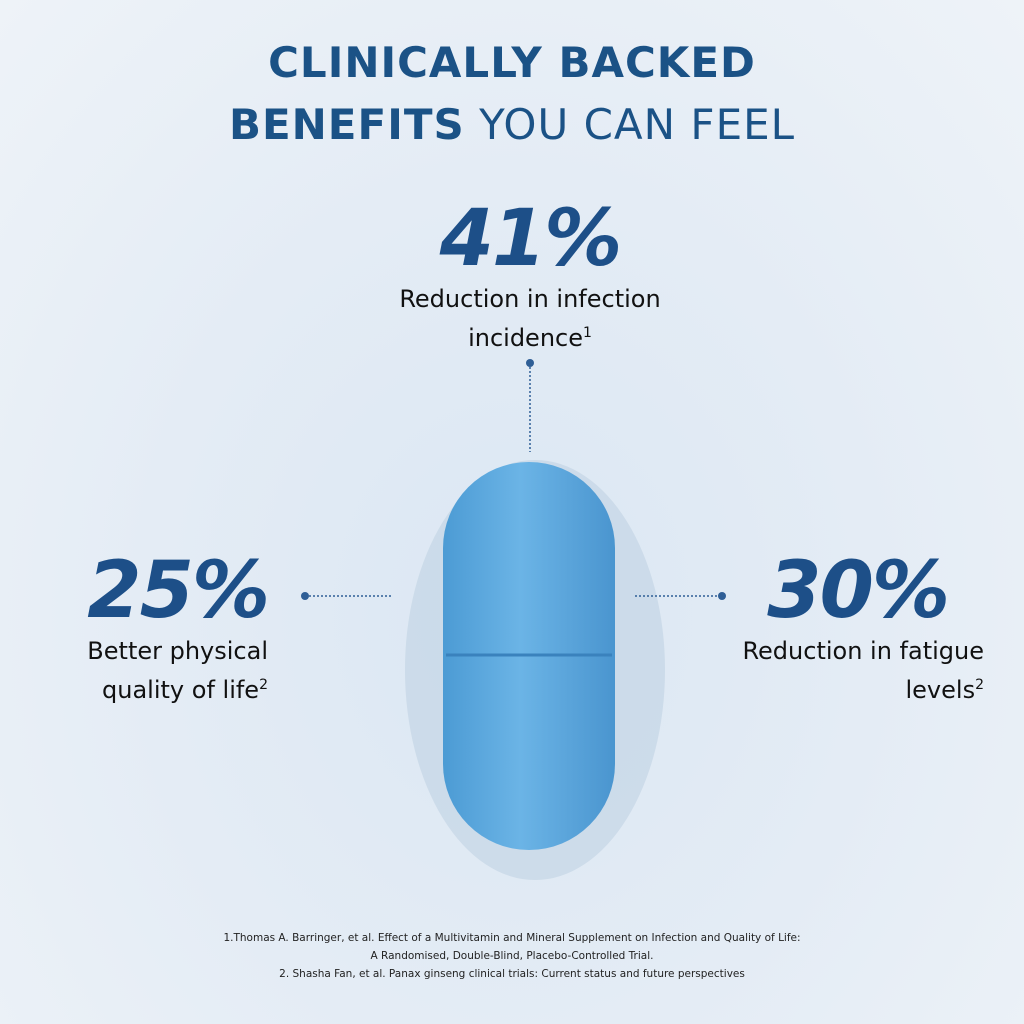  What do you see at coordinates (858, 591) in the screenshot?
I see `stat-value: 30%` at bounding box center [858, 591].